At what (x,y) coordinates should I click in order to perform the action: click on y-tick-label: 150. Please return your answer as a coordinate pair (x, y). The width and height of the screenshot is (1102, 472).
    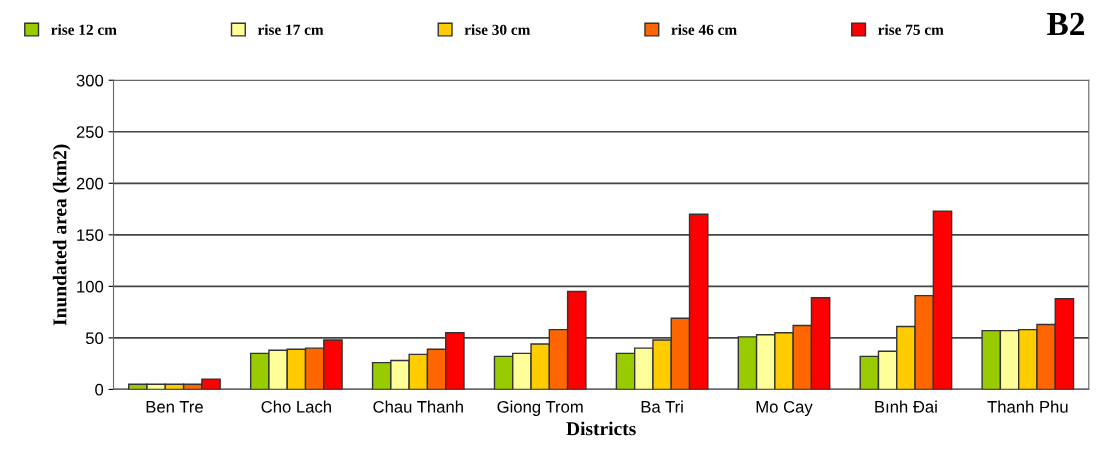
    Looking at the image, I should click on (90, 235).